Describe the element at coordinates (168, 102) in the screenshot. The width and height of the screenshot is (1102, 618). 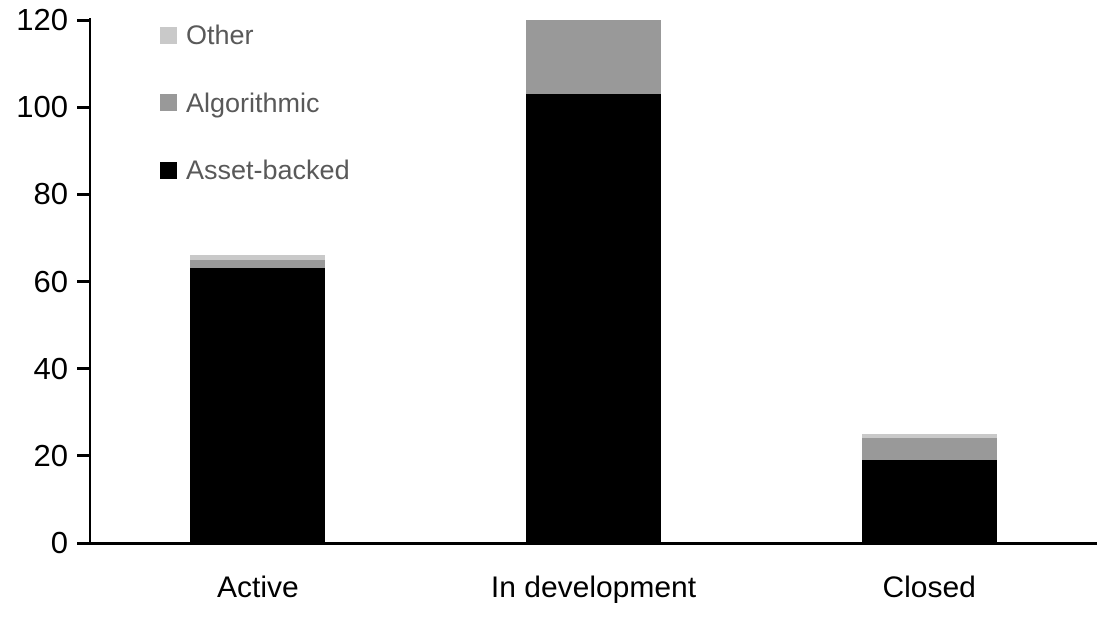
I see `legend-swatch-algorithmic-icon` at that location.